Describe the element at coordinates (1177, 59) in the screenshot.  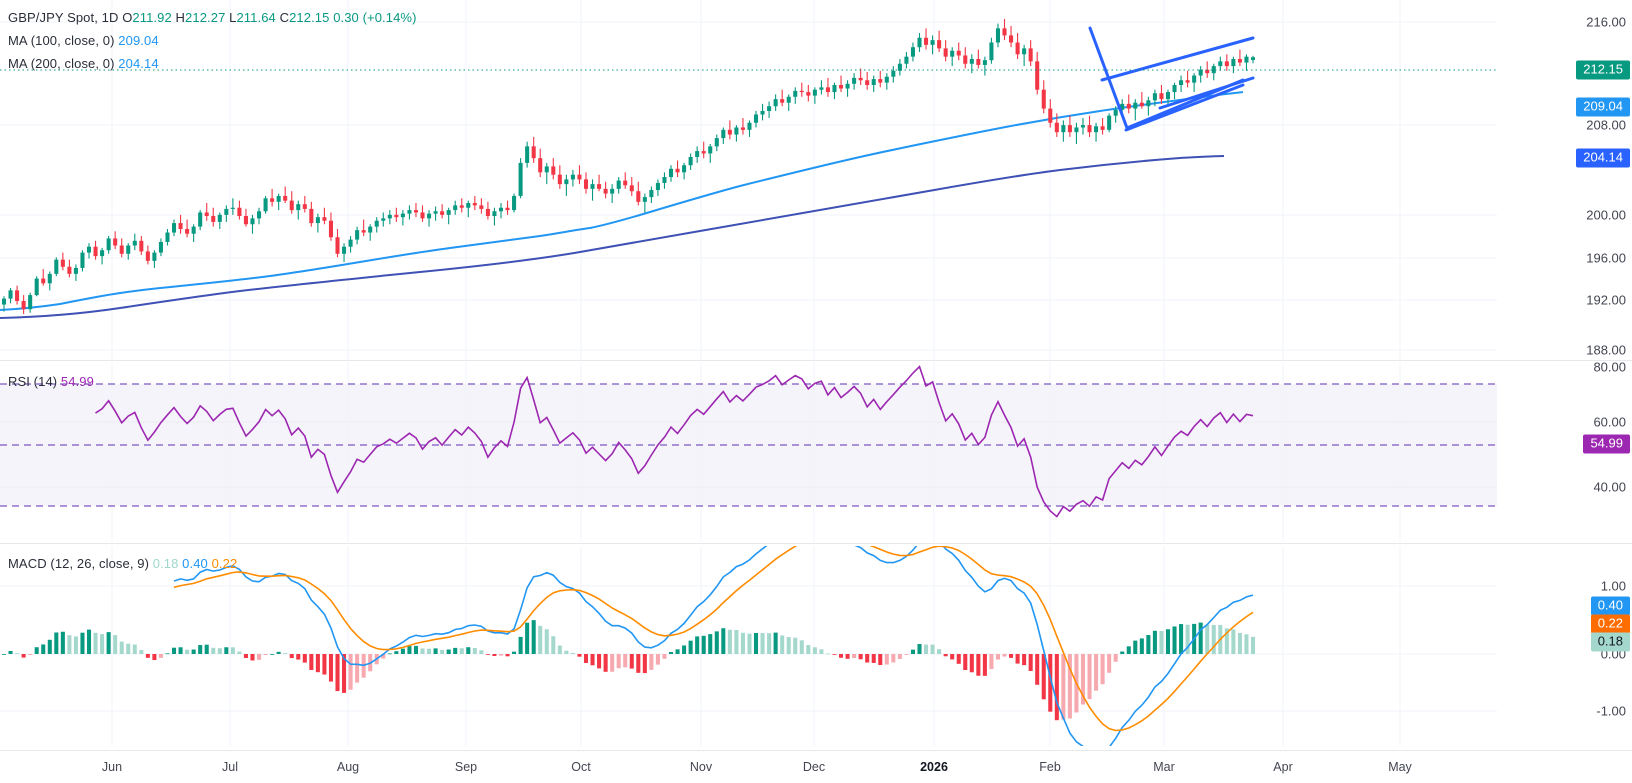
I see `trendline-upper` at that location.